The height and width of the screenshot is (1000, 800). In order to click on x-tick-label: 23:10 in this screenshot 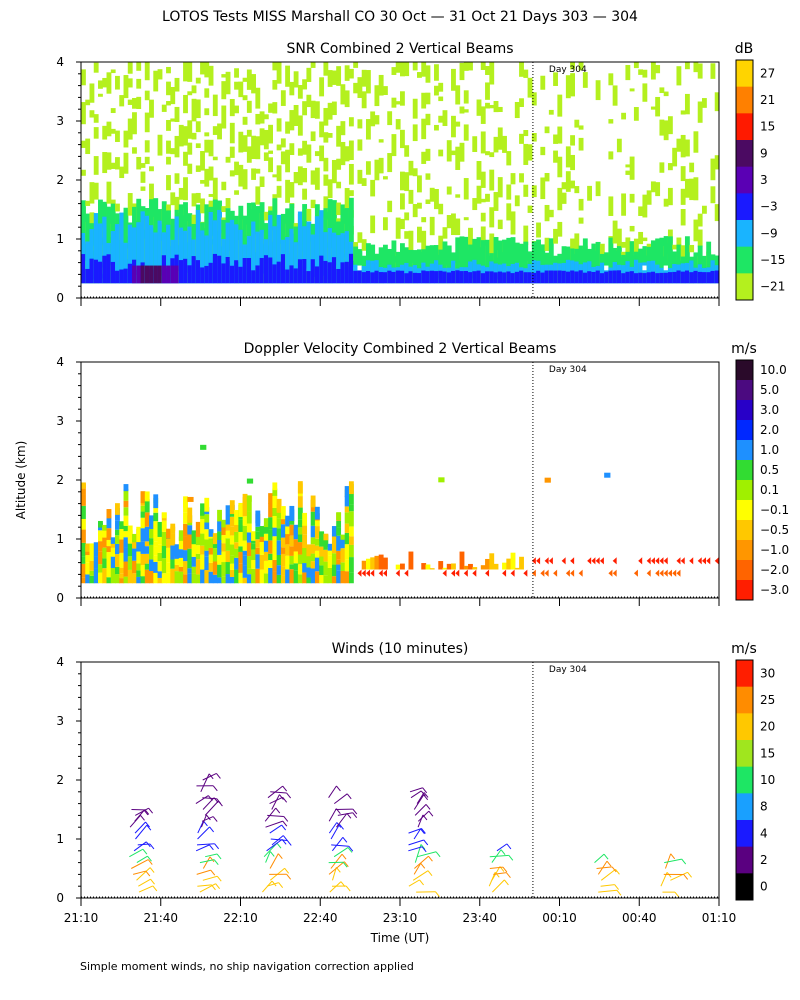, I will do `click(400, 918)`.